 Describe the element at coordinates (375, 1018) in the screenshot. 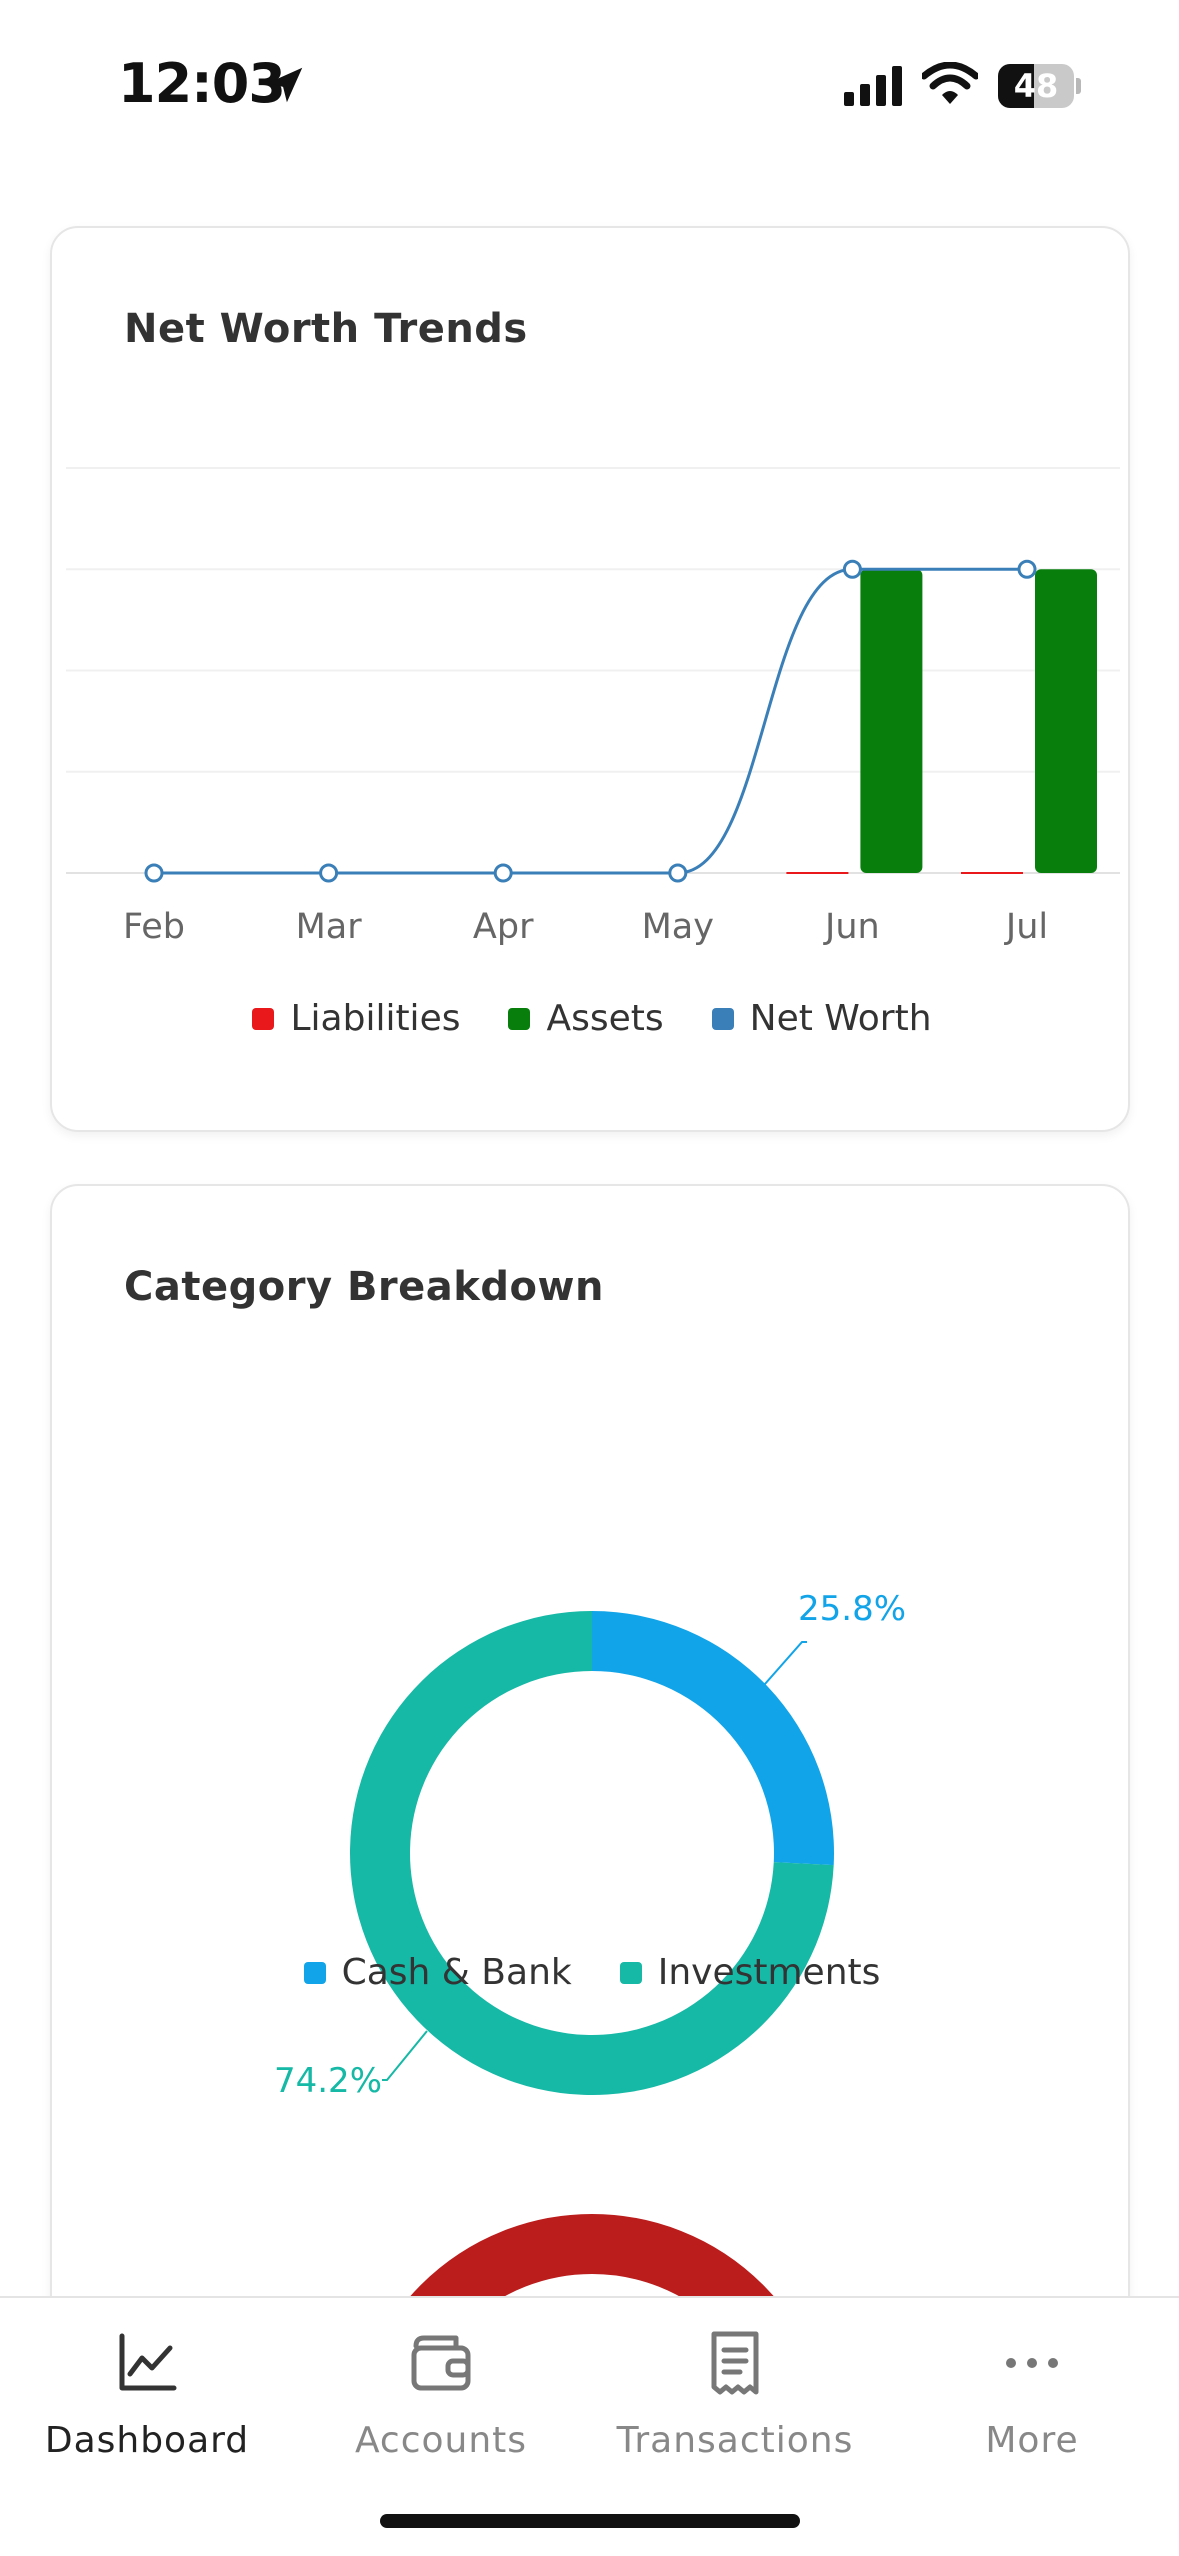

I see `legend-label-liabilities: Liabilities` at that location.